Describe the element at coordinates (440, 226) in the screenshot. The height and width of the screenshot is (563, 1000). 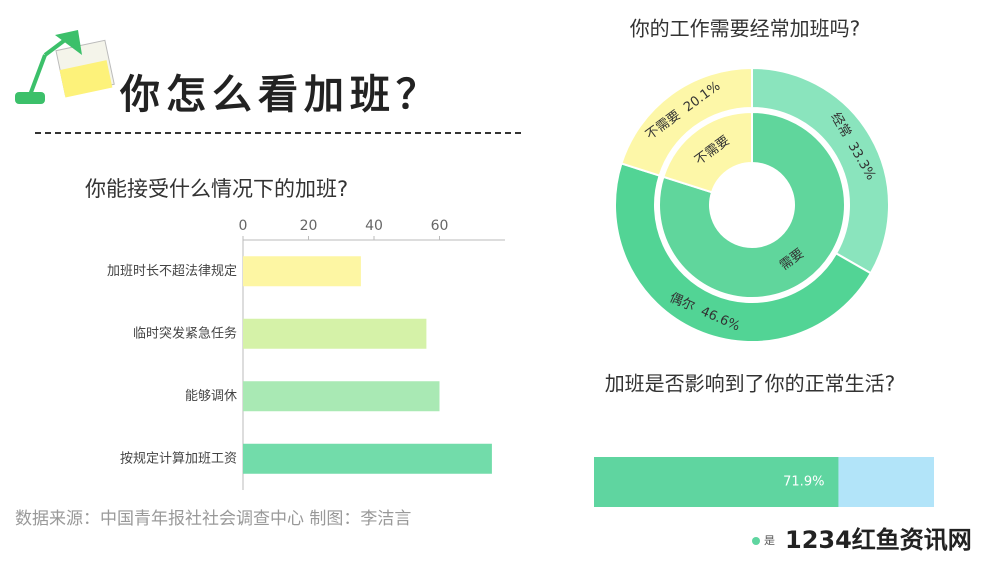
I see `x-tick-label: 60` at that location.